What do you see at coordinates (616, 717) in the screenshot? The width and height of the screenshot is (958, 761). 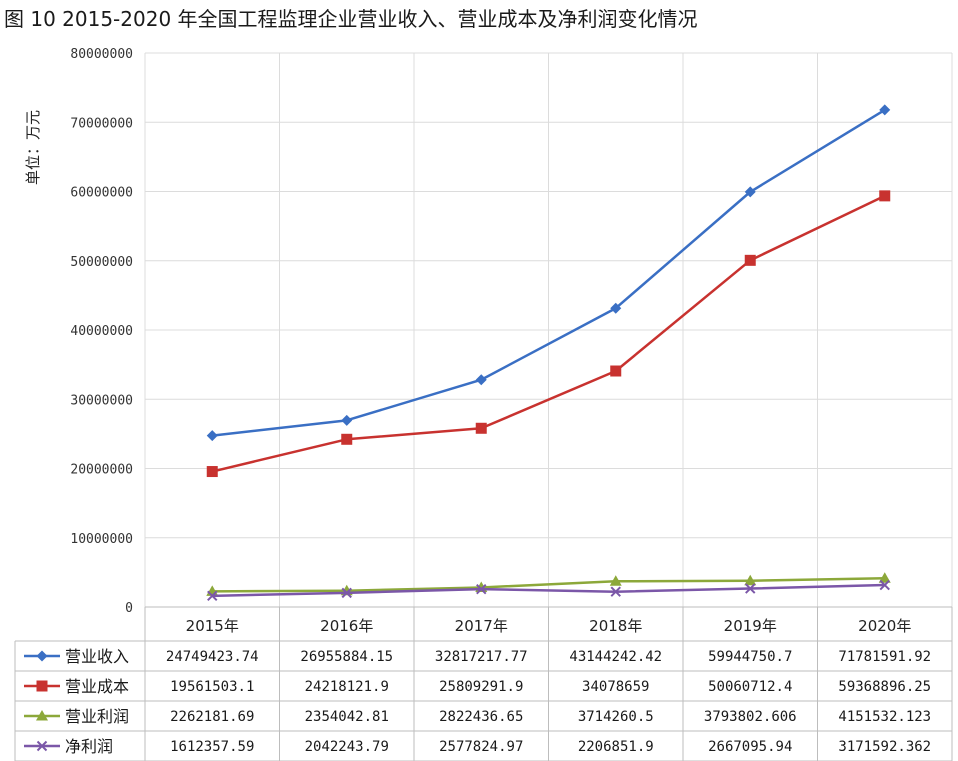 I see `table-cell-value: 3714260.5` at bounding box center [616, 717].